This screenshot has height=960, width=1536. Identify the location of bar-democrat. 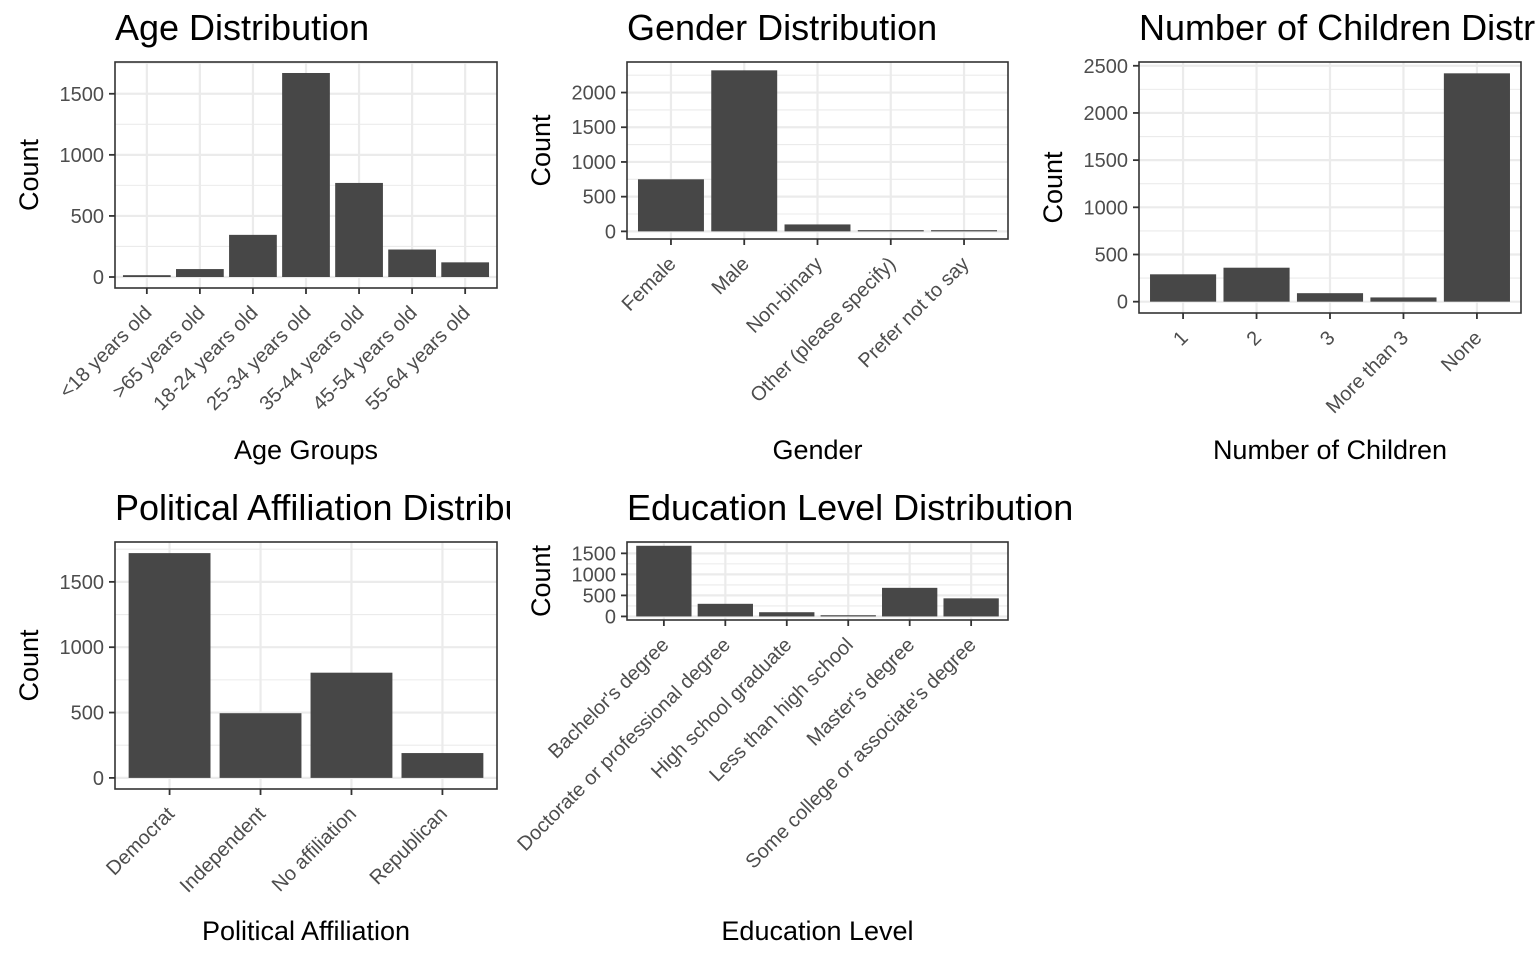
(169, 665).